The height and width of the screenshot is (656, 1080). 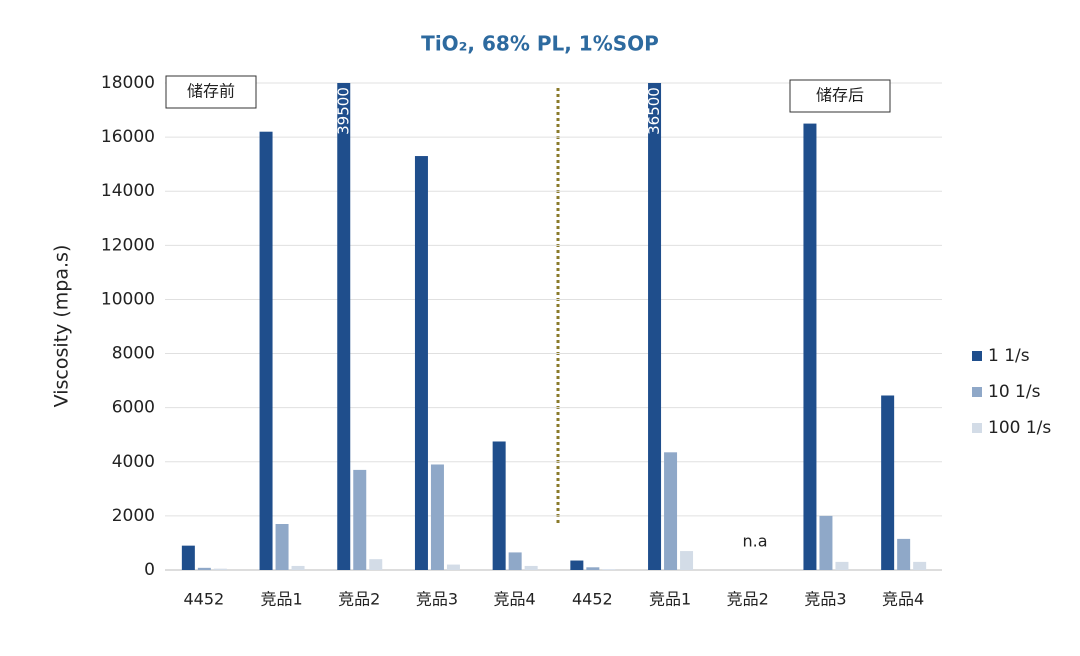 I want to click on y-tick-label: 16000, so click(x=128, y=137).